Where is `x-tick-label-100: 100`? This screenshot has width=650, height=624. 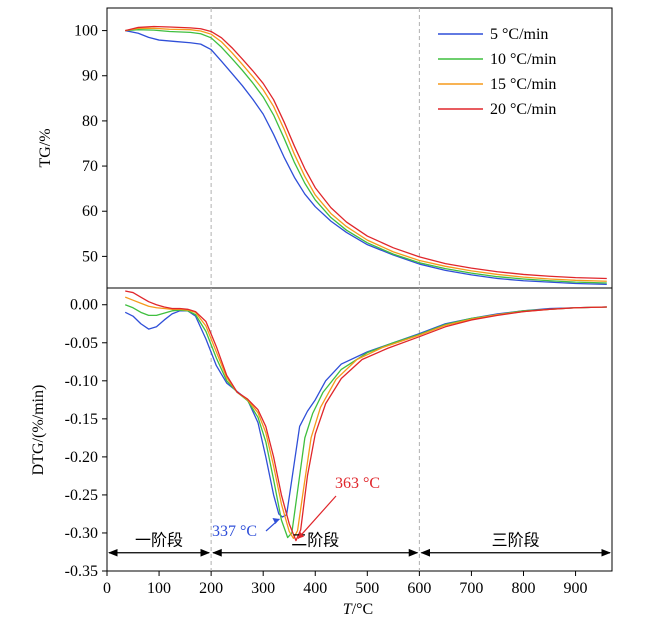 x-tick-label-100: 100 is located at coordinates (159, 588).